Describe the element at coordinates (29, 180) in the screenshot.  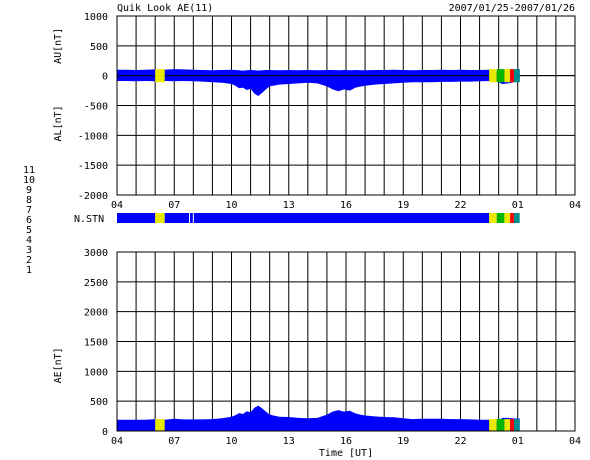
I see `legend-station-10: 10` at that location.